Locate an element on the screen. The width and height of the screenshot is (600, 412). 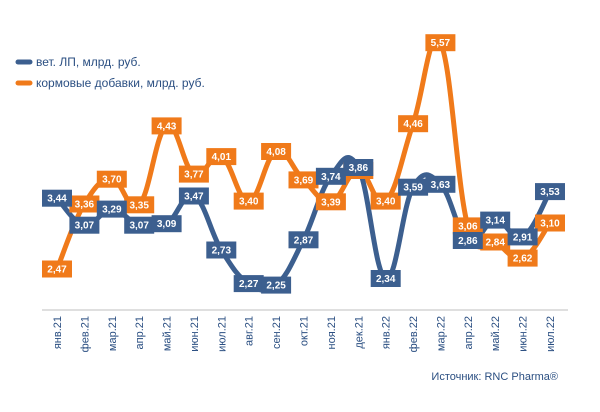
data-label-text: 2,34 is located at coordinates (386, 279).